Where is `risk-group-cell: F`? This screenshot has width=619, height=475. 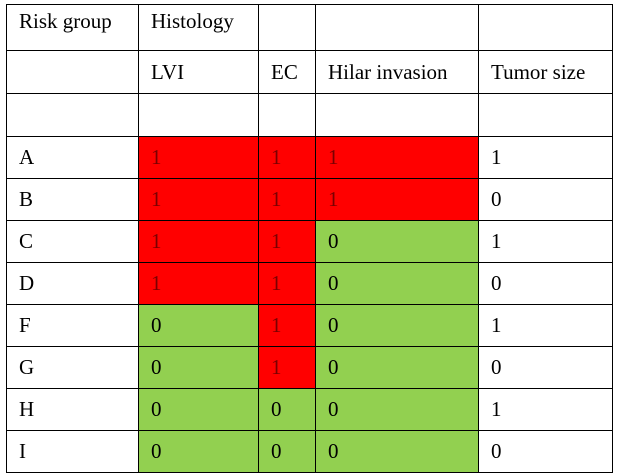 risk-group-cell: F is located at coordinates (72, 325).